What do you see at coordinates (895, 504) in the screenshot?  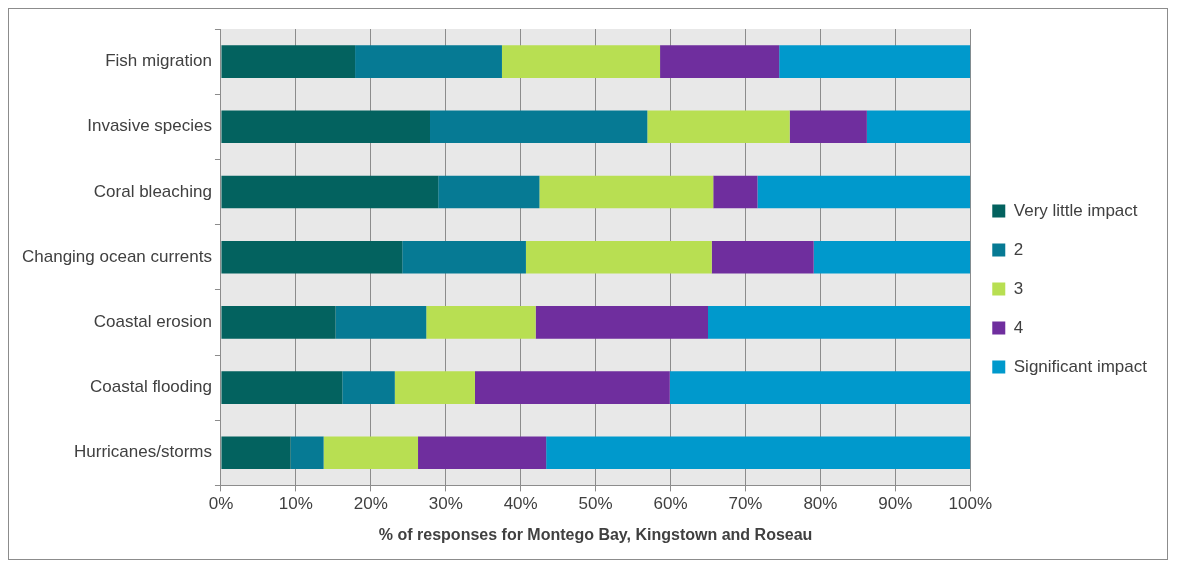 I see `x-tick-label: 90%` at bounding box center [895, 504].